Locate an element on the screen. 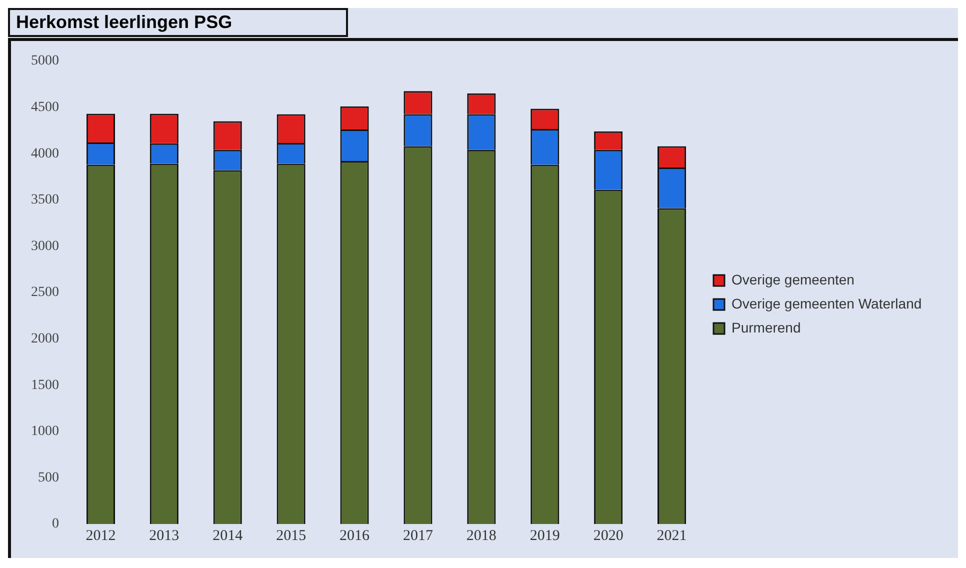  y-tick-label: 2000 is located at coordinates (45, 338).